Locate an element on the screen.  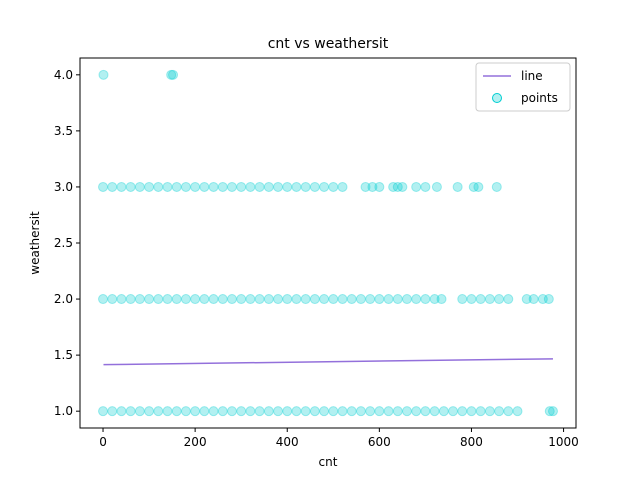
x-tick-label: 400 is located at coordinates (287, 442).